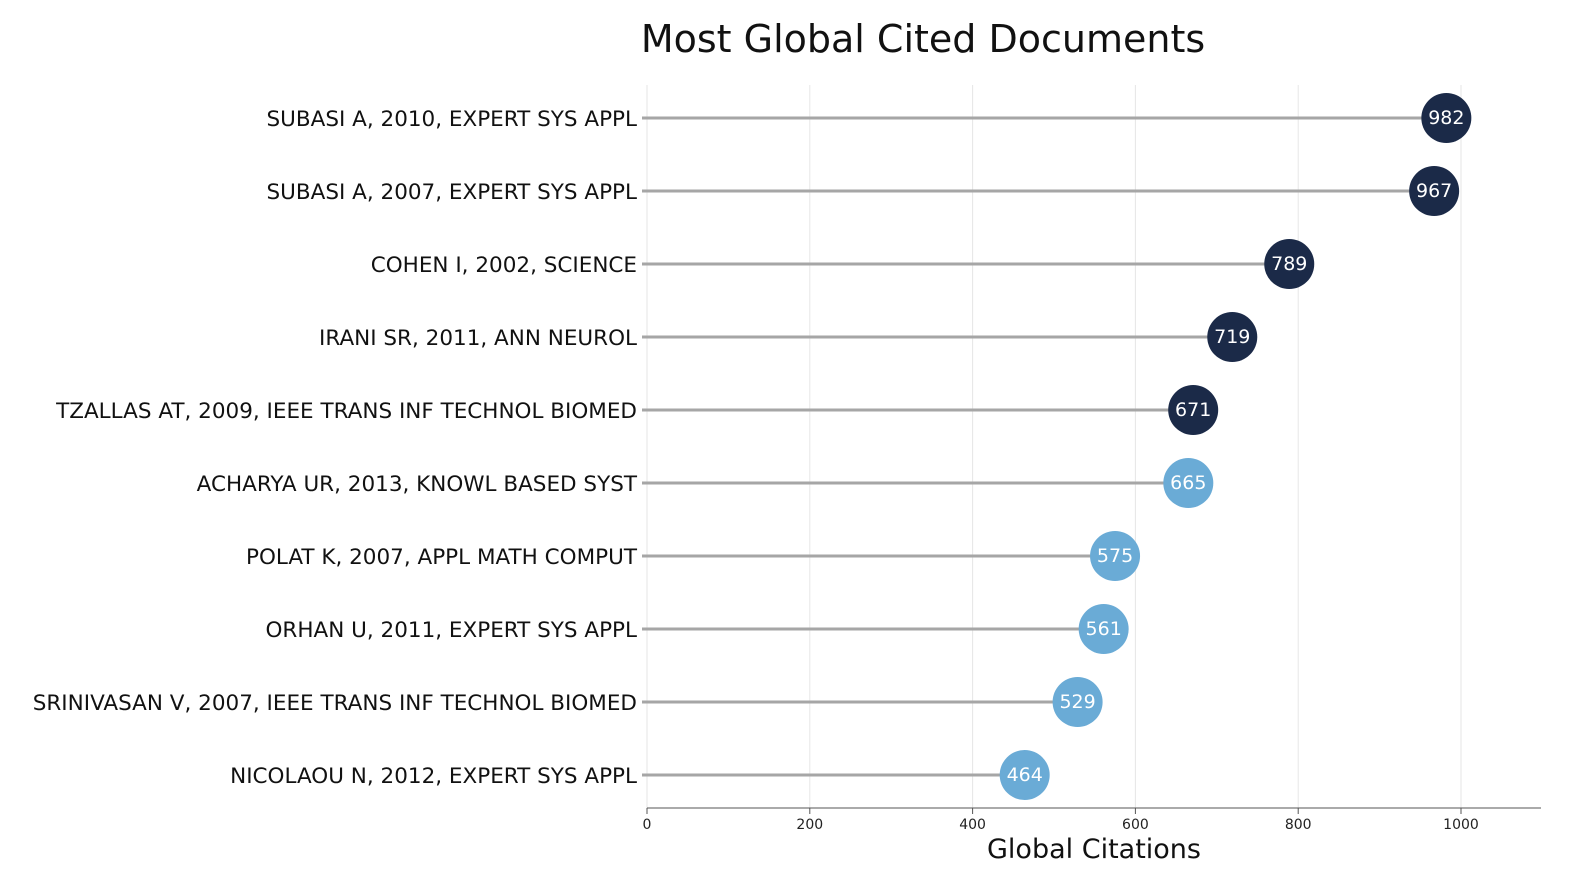 The height and width of the screenshot is (874, 1574). What do you see at coordinates (809, 825) in the screenshot?
I see `x-tick-label: 200` at bounding box center [809, 825].